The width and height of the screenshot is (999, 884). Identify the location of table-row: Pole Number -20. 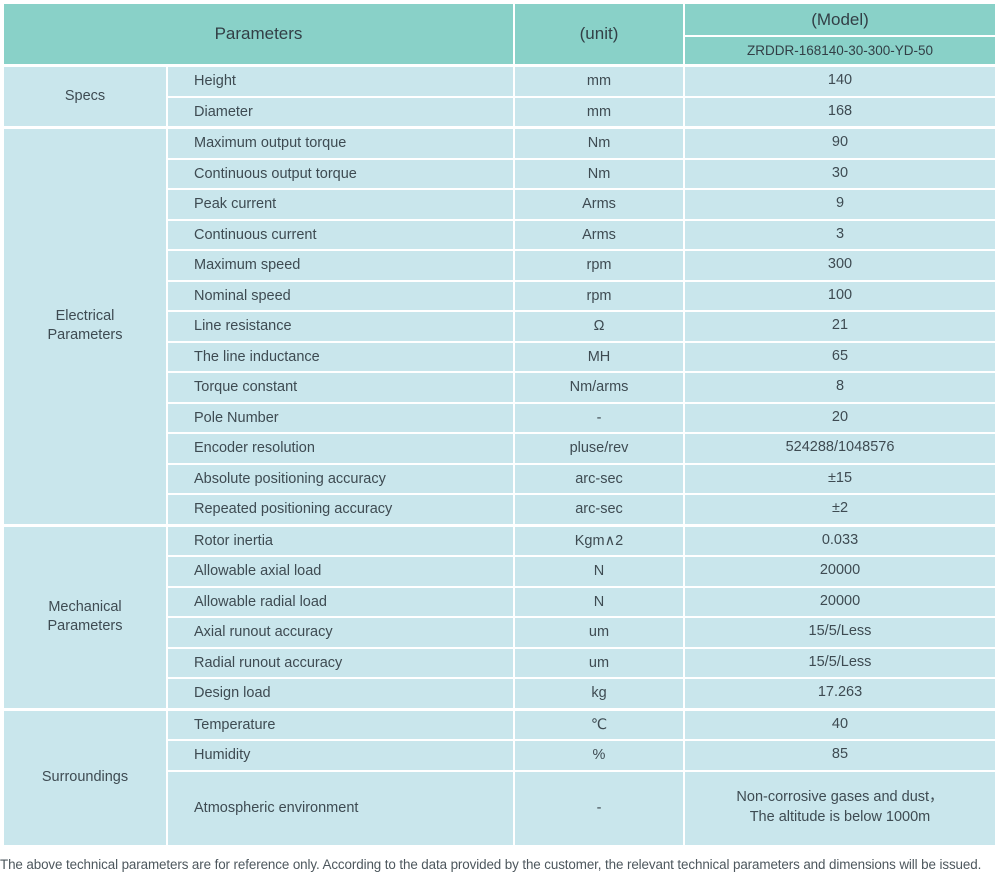
(581, 417).